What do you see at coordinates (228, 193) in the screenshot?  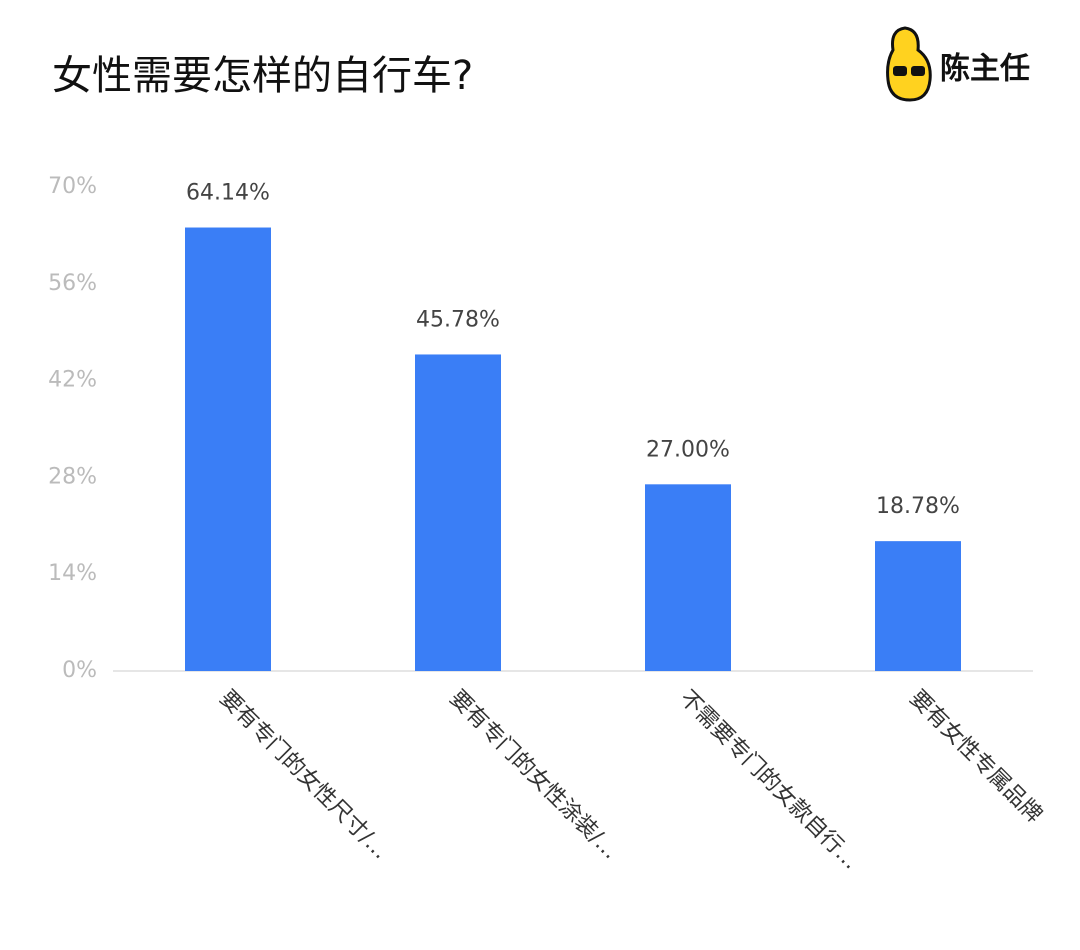 I see `value-label: 64.14%` at bounding box center [228, 193].